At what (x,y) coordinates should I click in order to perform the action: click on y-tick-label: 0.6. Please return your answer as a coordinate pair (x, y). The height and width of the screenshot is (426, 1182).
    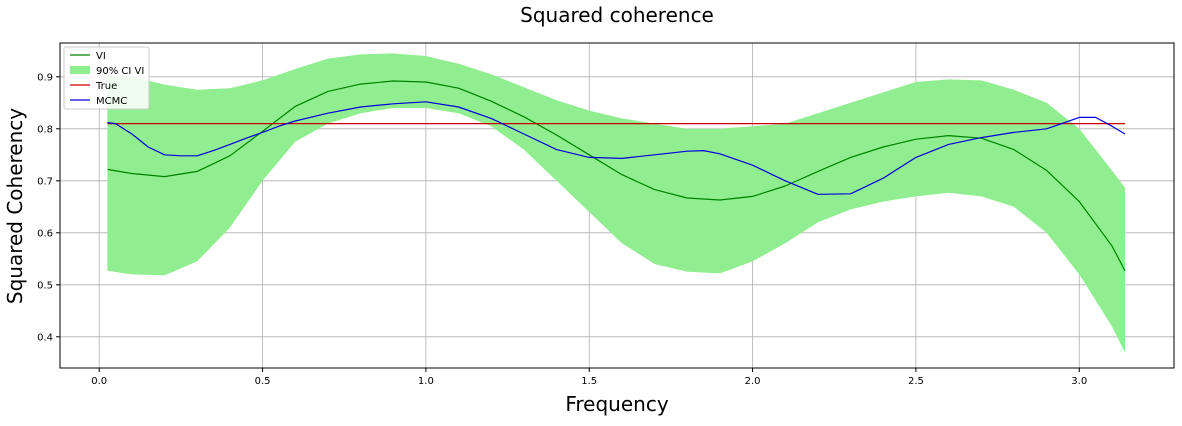
    Looking at the image, I should click on (45, 233).